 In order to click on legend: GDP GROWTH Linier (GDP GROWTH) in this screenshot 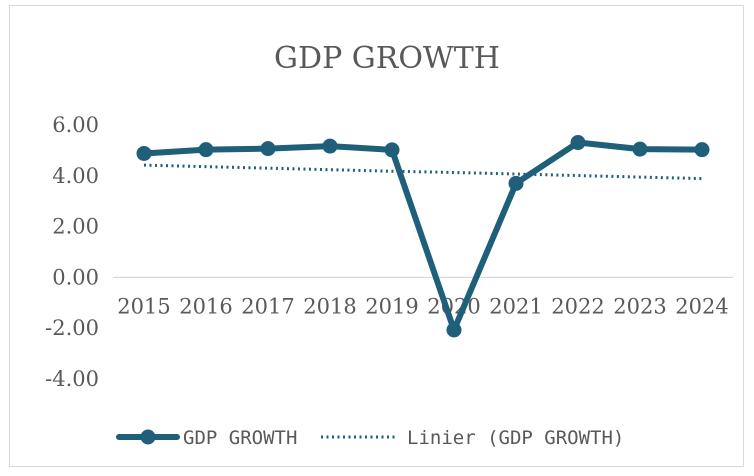, I will do `click(370, 438)`.